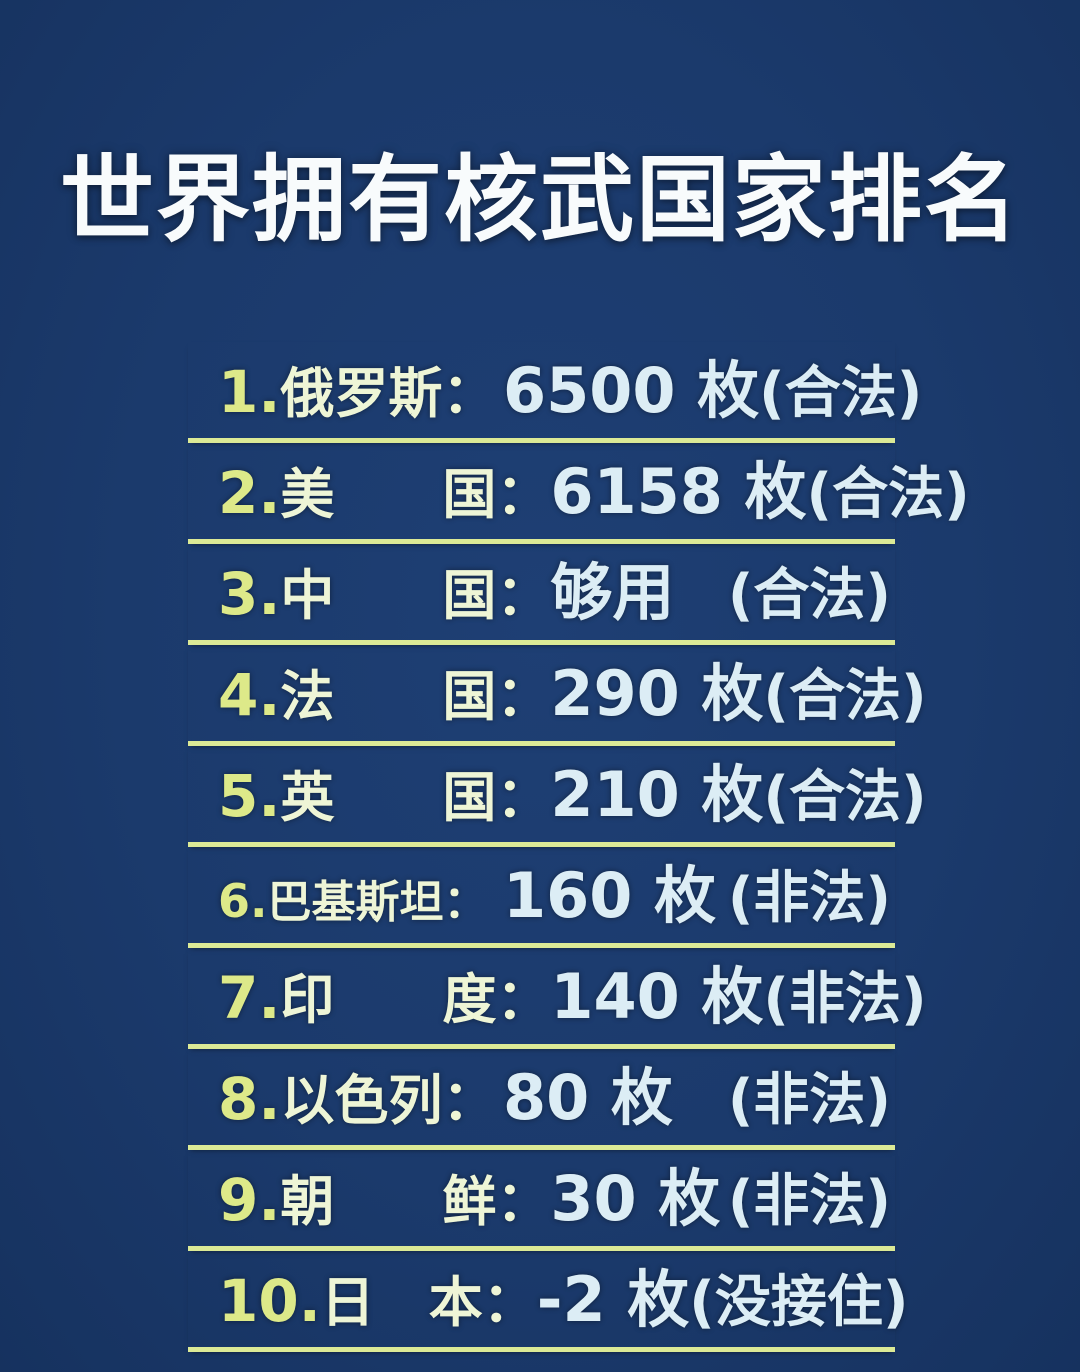  What do you see at coordinates (415, 797) in the screenshot?
I see `country-name: 英 国：` at bounding box center [415, 797].